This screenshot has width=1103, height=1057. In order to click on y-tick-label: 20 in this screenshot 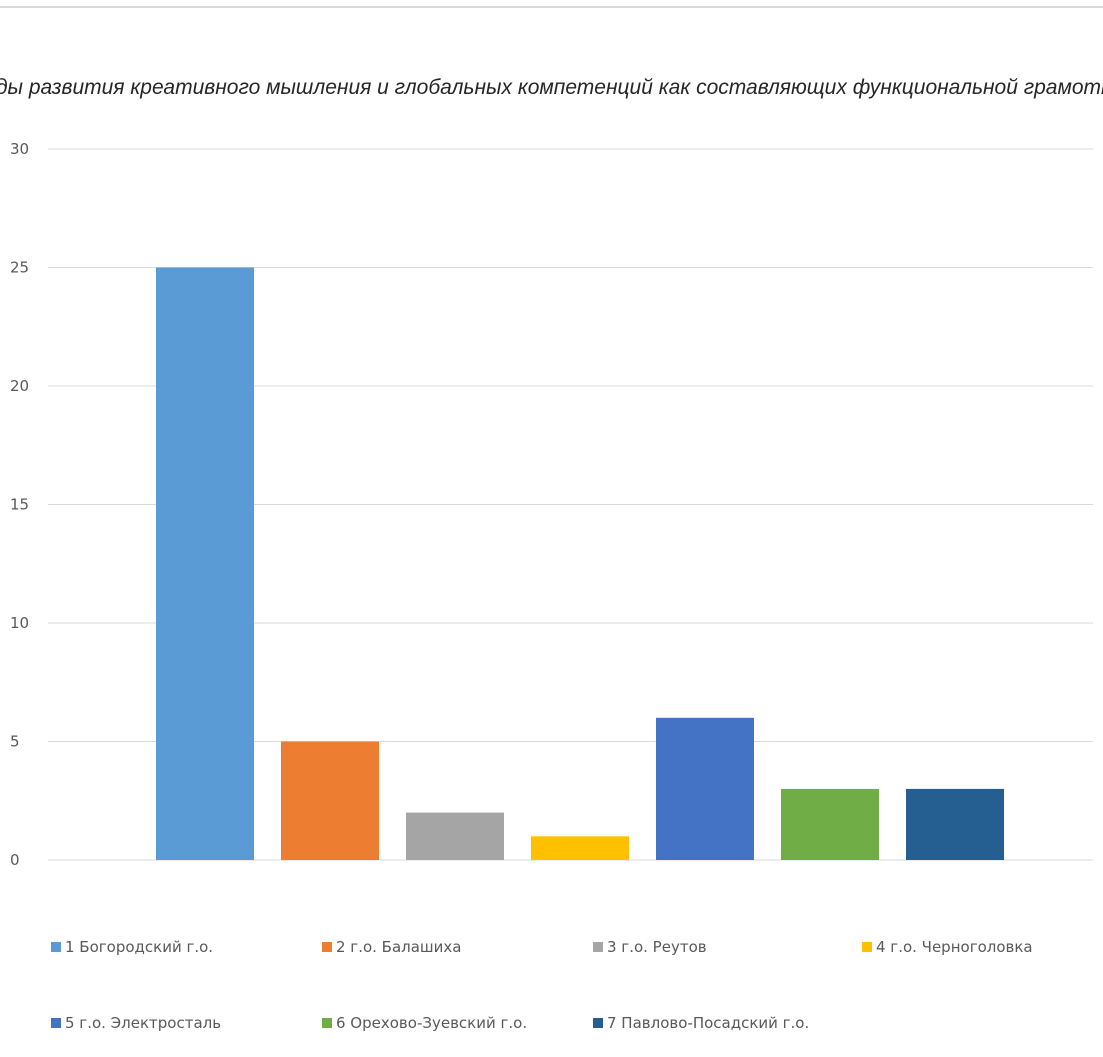, I will do `click(19, 386)`.